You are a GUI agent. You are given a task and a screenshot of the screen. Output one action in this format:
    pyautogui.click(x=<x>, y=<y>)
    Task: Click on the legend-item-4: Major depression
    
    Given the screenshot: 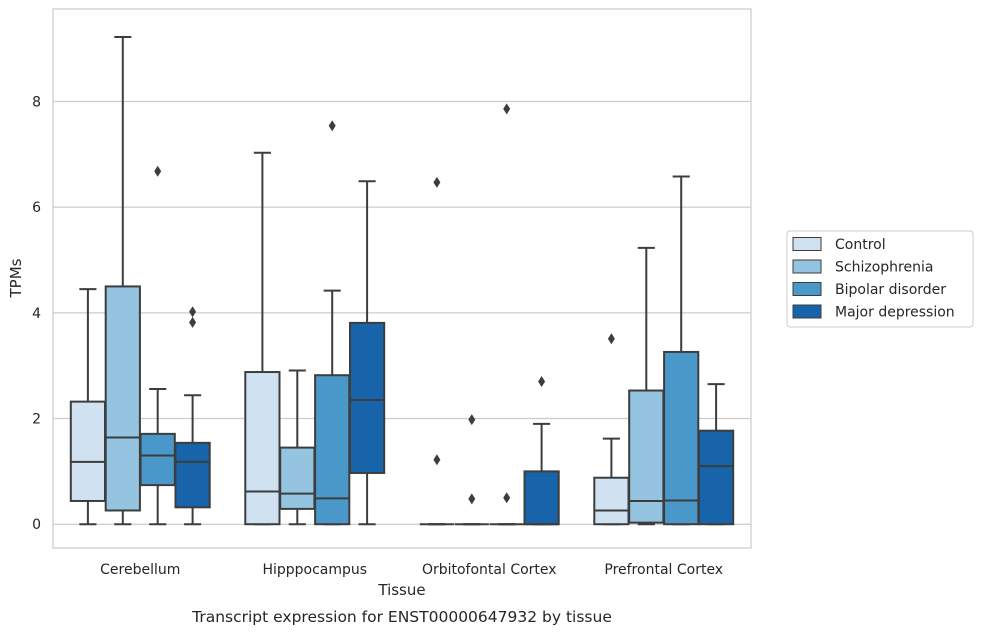 What is the action you would take?
    pyautogui.click(x=873, y=312)
    